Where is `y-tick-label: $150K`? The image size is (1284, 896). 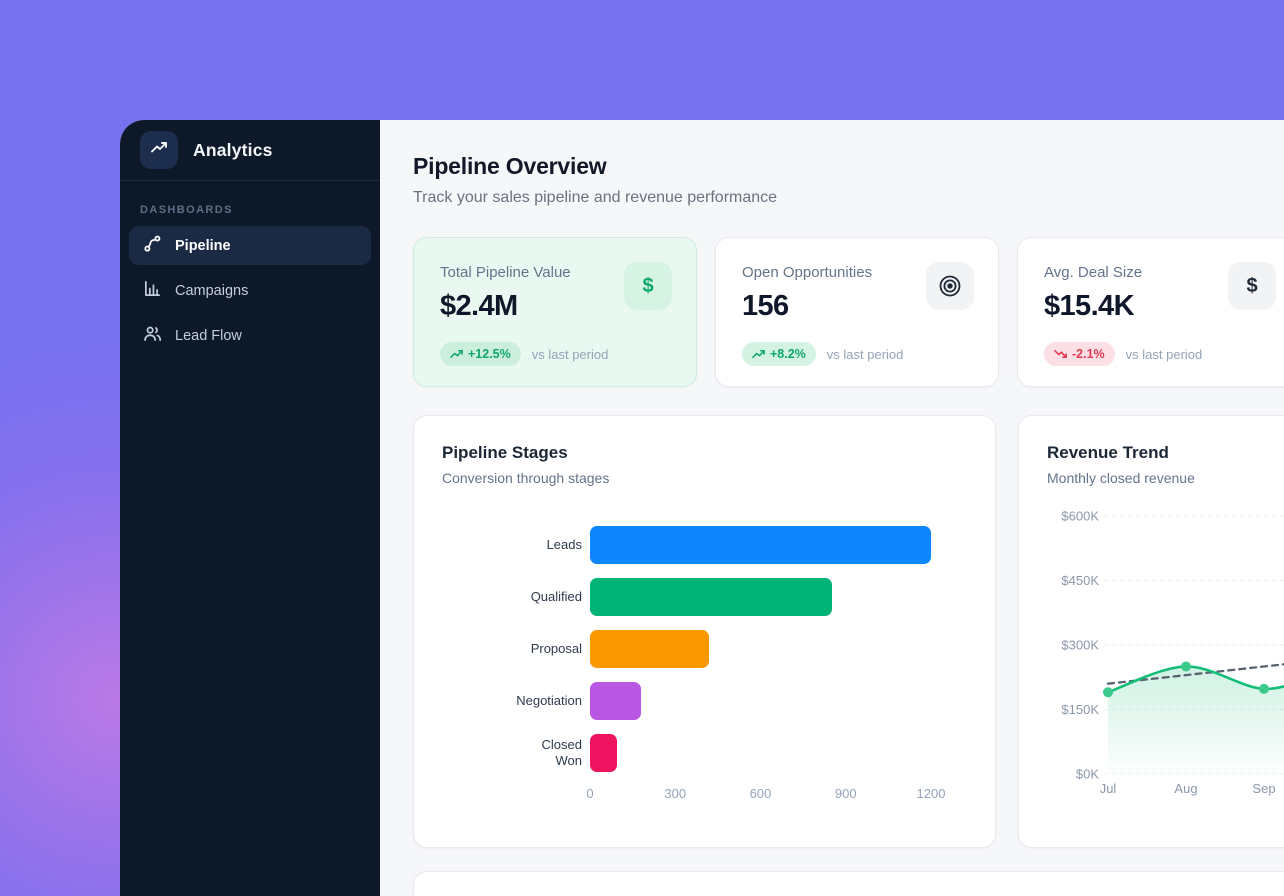 y-tick-label: $150K is located at coordinates (1080, 709).